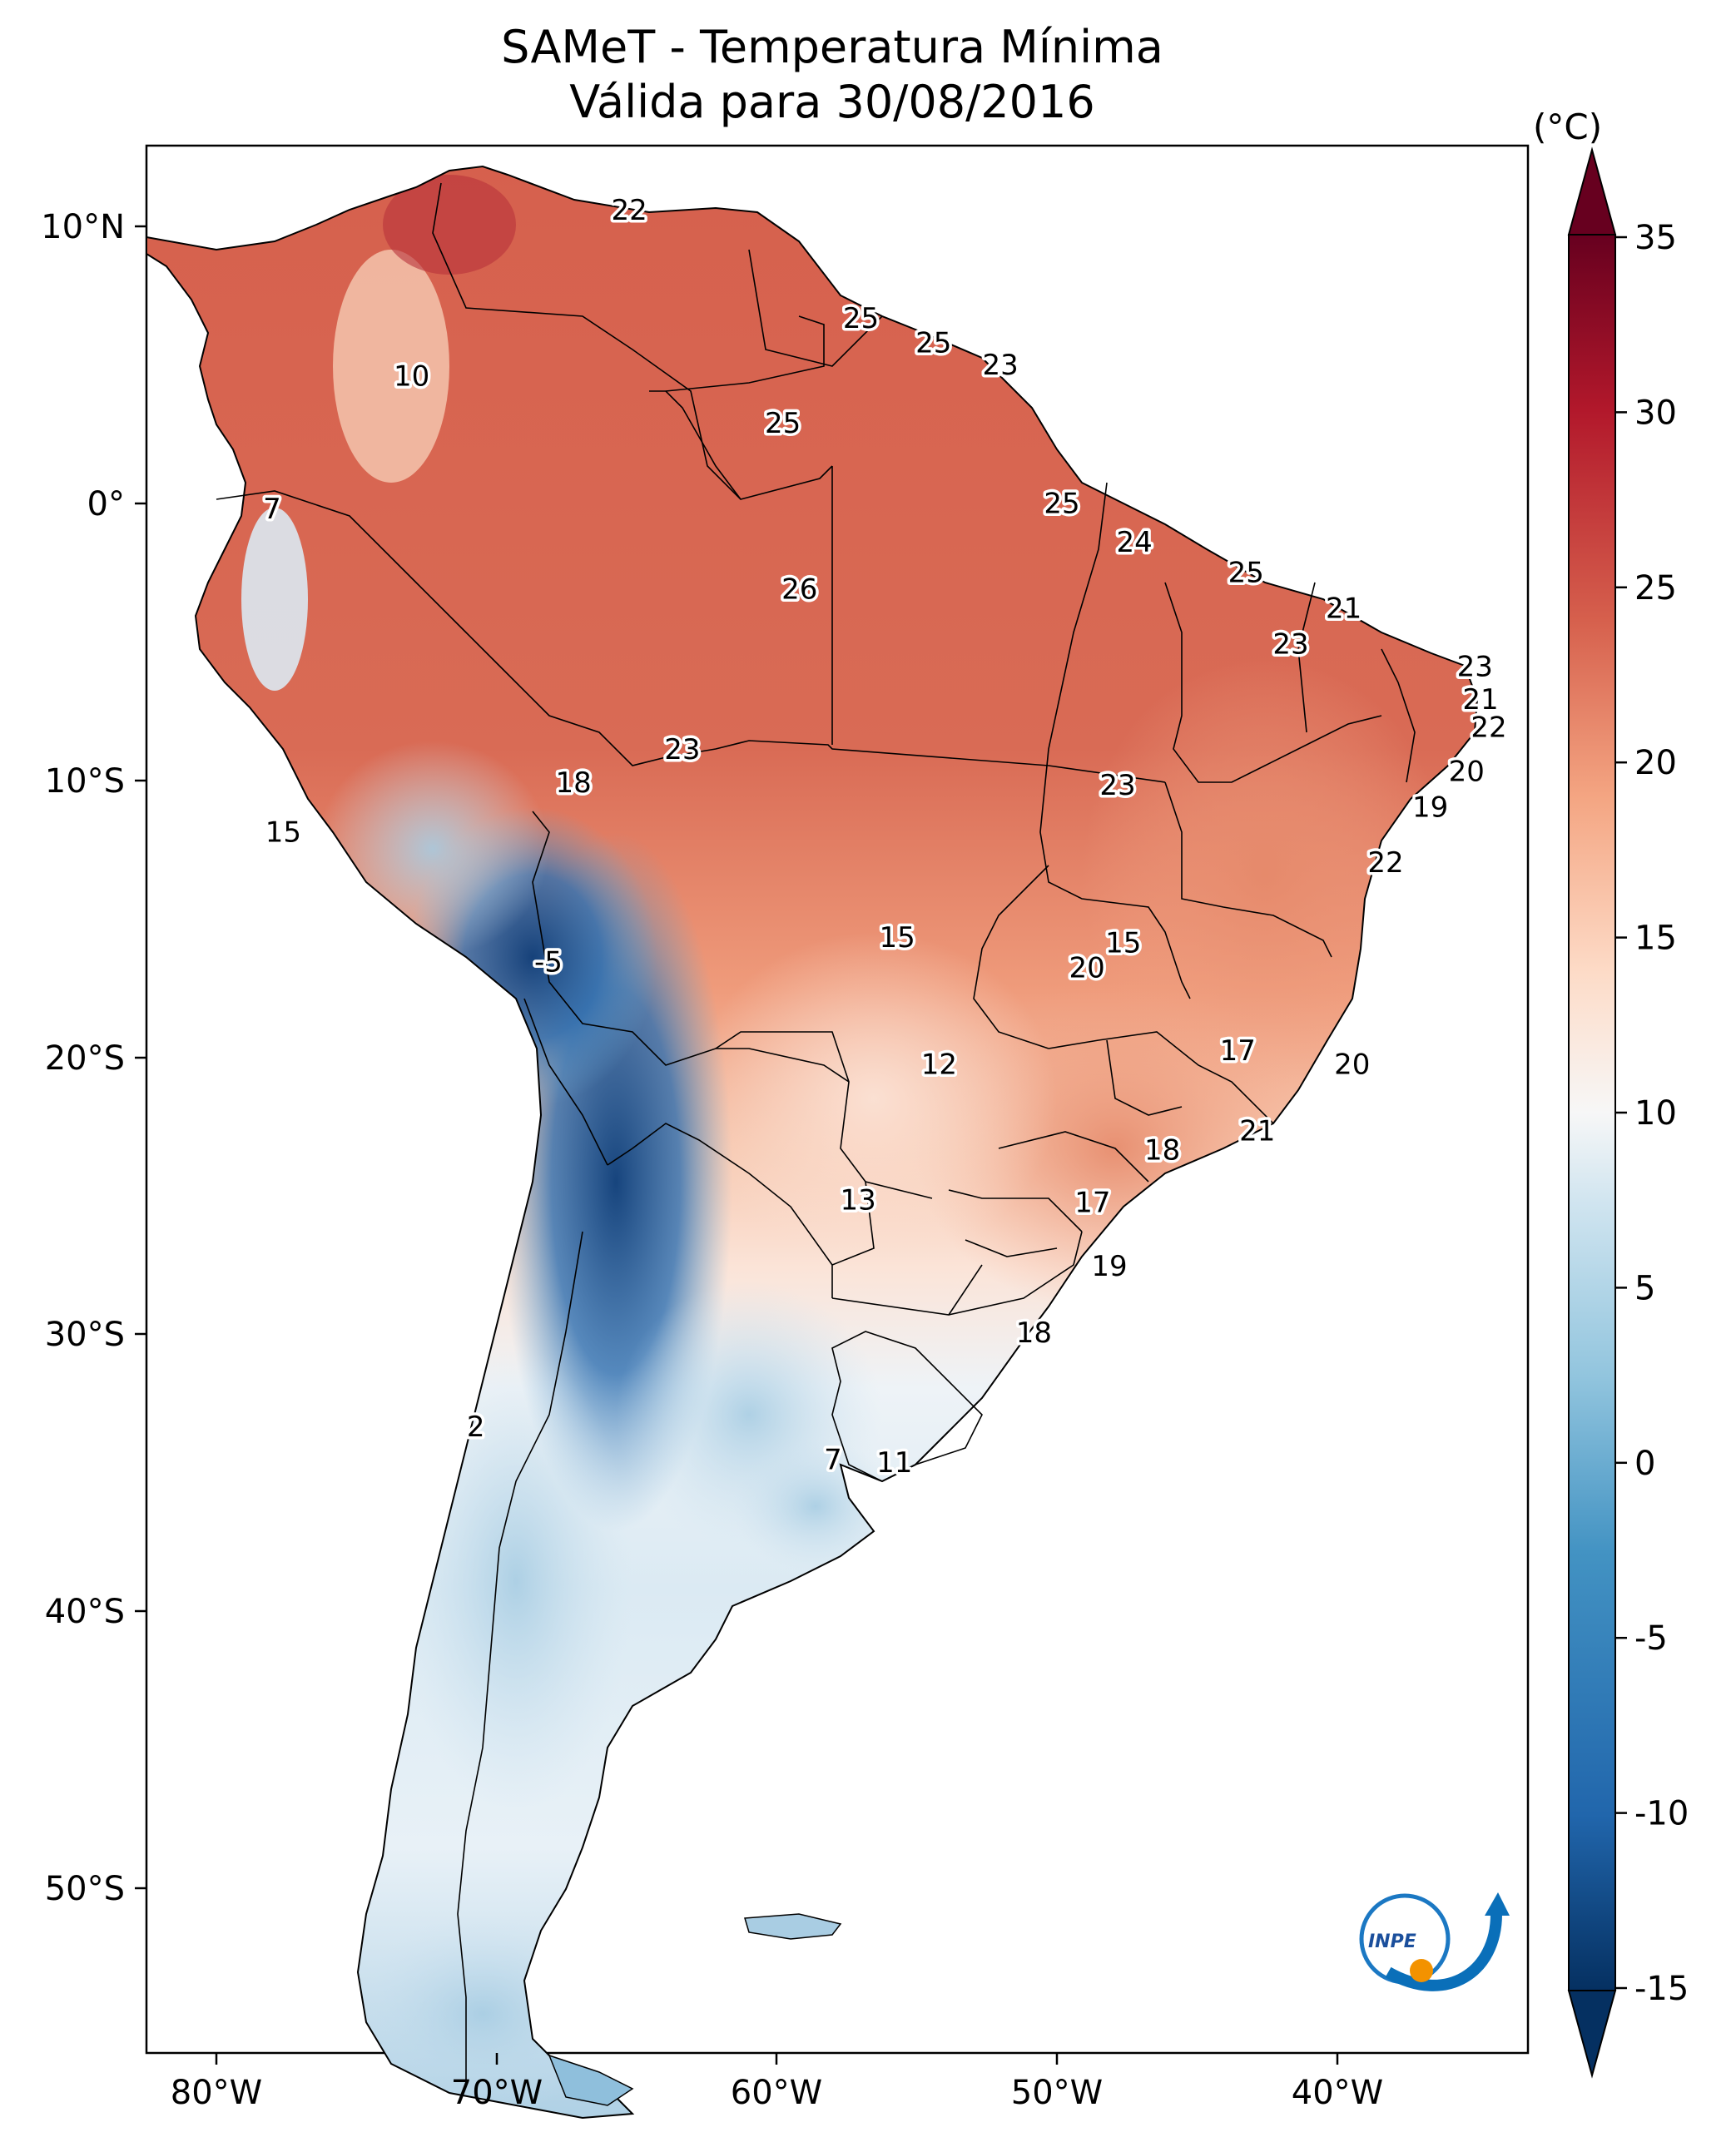  I want to click on lon-label-60w: 60°W, so click(777, 2093).